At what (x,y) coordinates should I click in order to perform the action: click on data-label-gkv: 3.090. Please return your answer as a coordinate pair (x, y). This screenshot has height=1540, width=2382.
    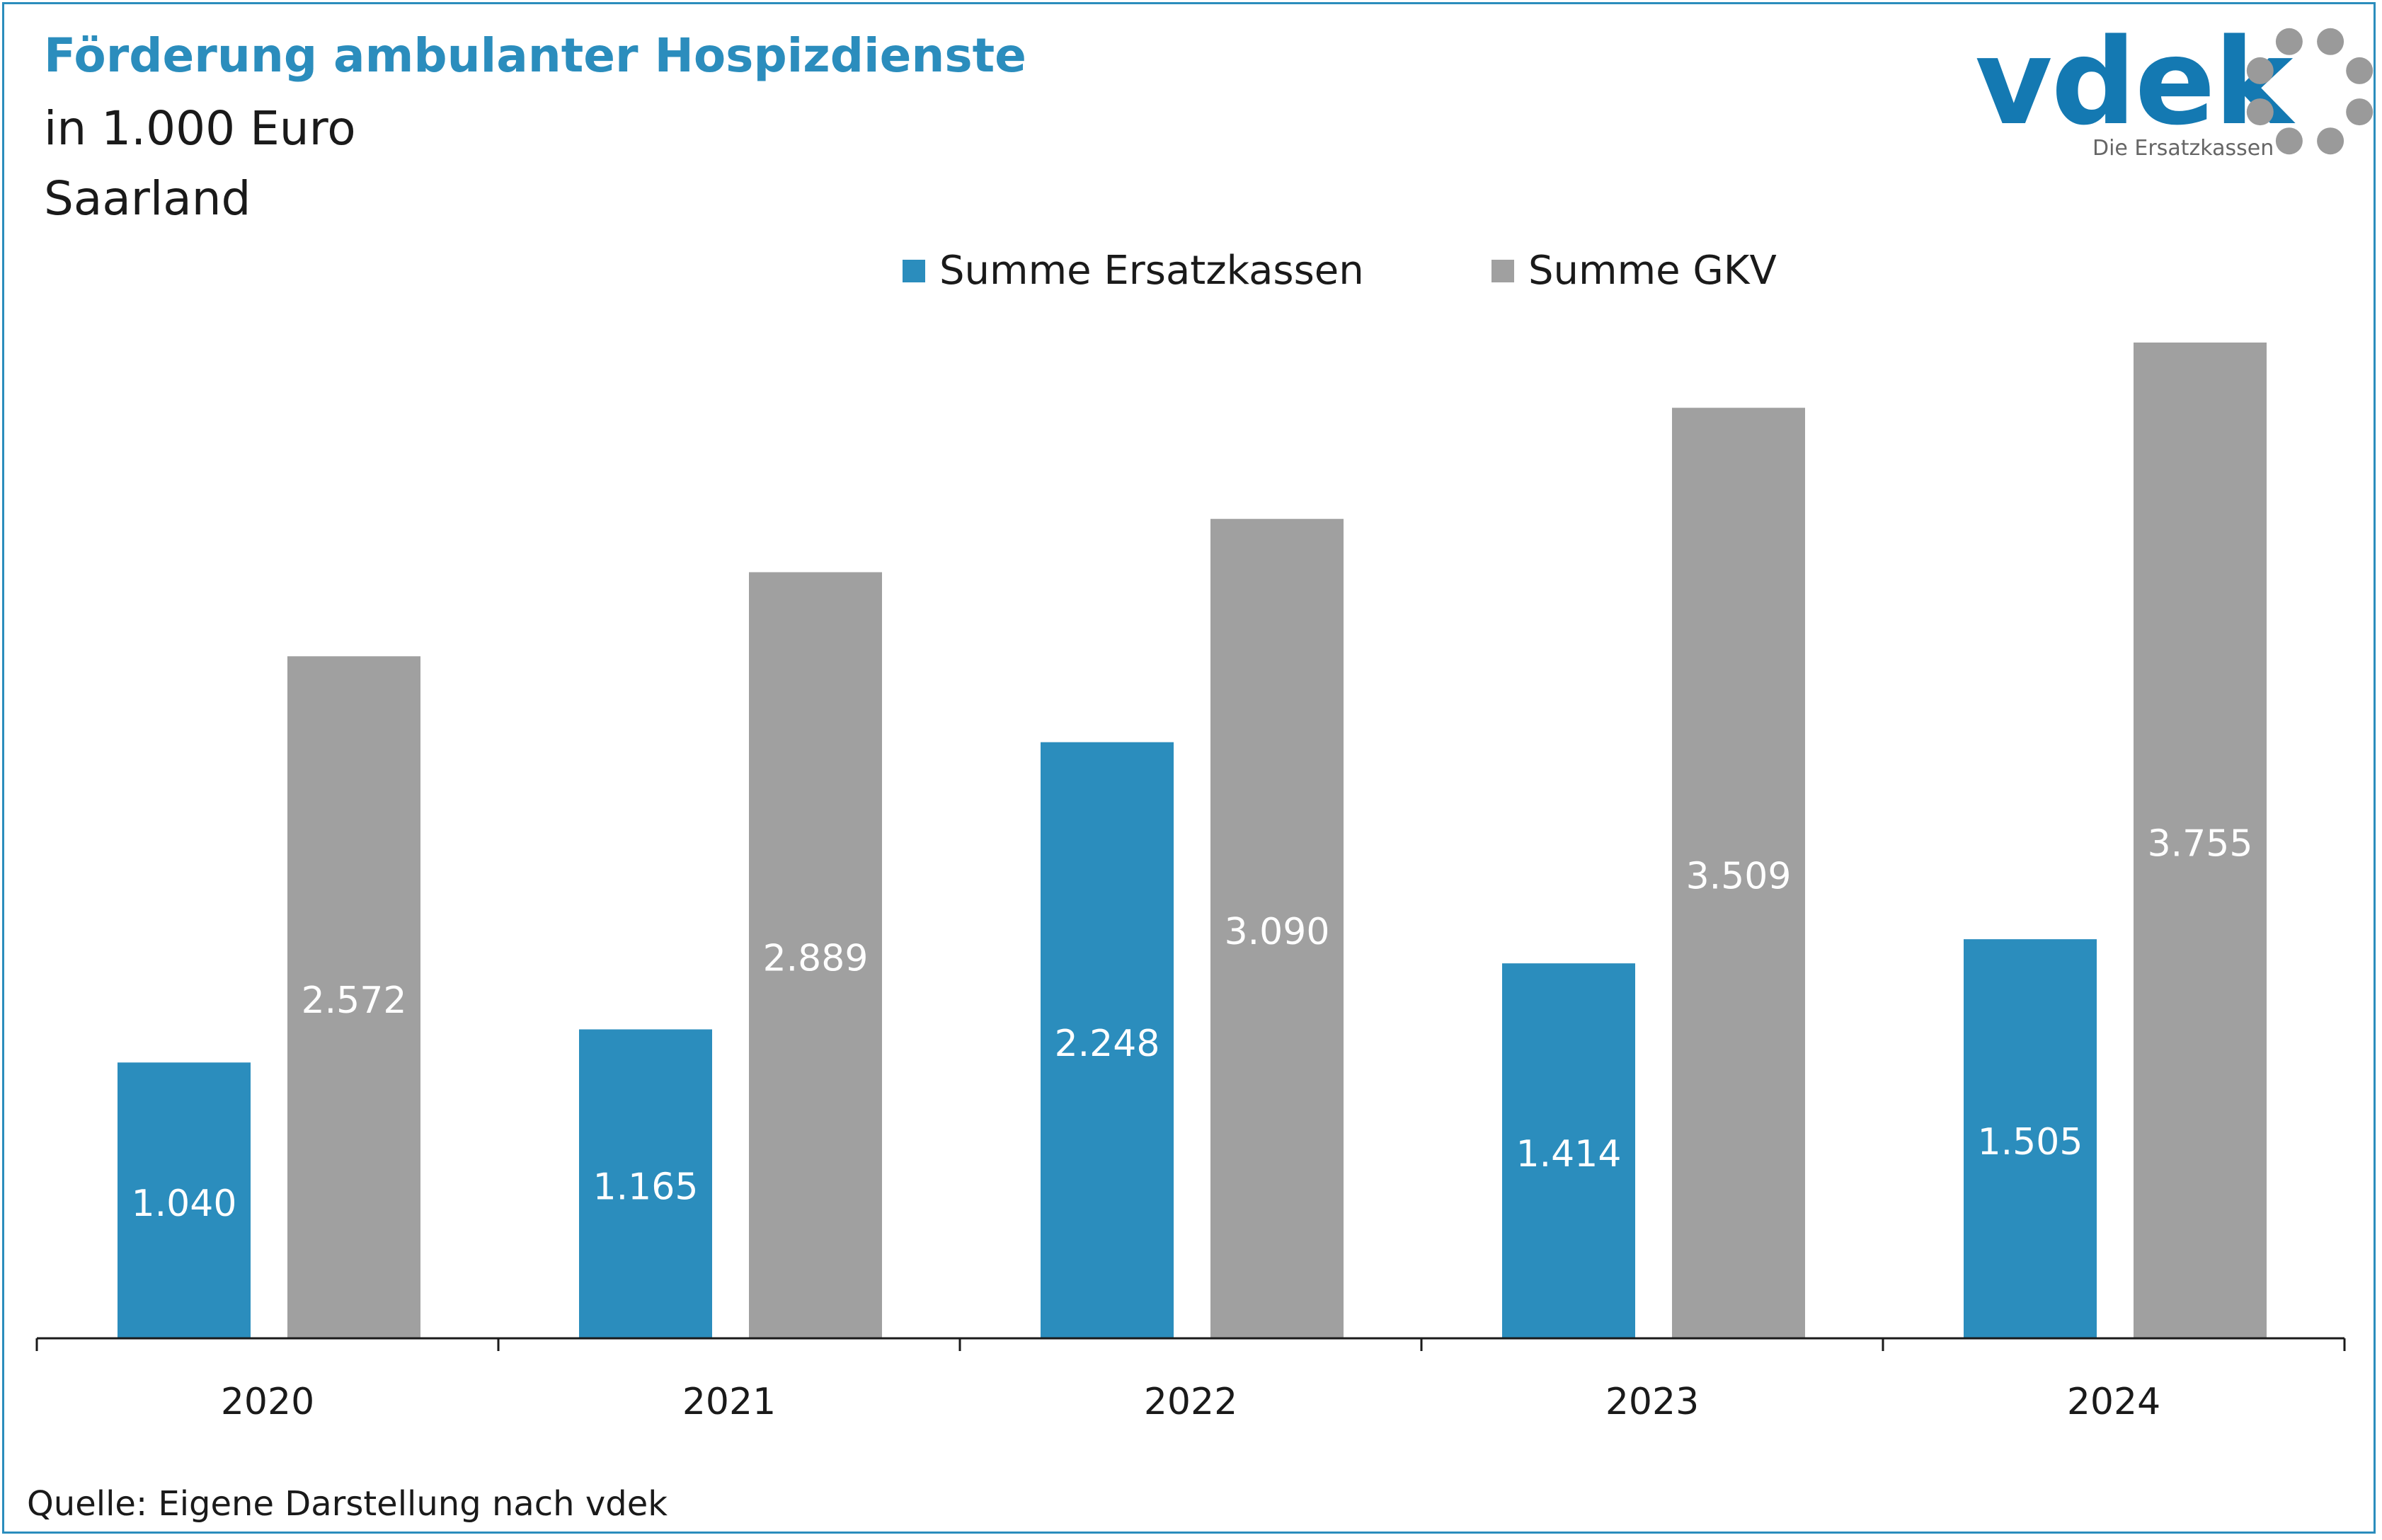
    Looking at the image, I should click on (1278, 932).